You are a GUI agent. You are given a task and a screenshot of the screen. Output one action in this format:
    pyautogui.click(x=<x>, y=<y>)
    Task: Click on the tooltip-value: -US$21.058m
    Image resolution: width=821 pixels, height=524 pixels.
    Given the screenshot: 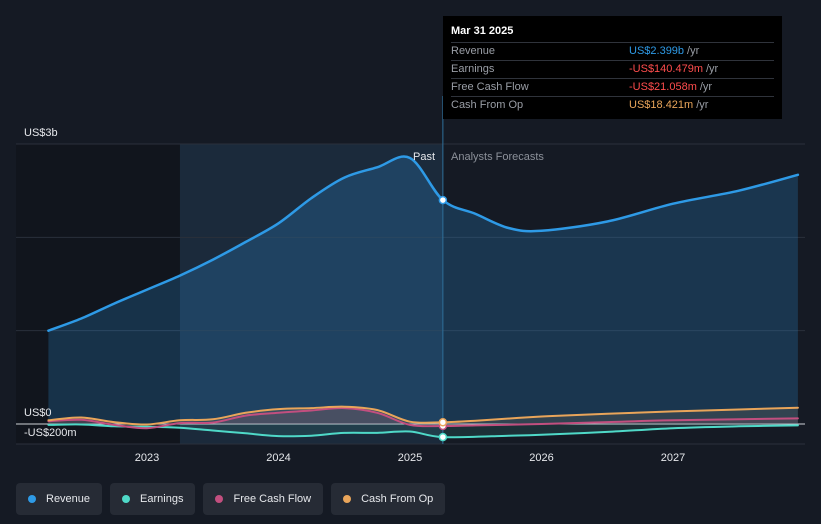 What is the action you would take?
    pyautogui.click(x=663, y=87)
    